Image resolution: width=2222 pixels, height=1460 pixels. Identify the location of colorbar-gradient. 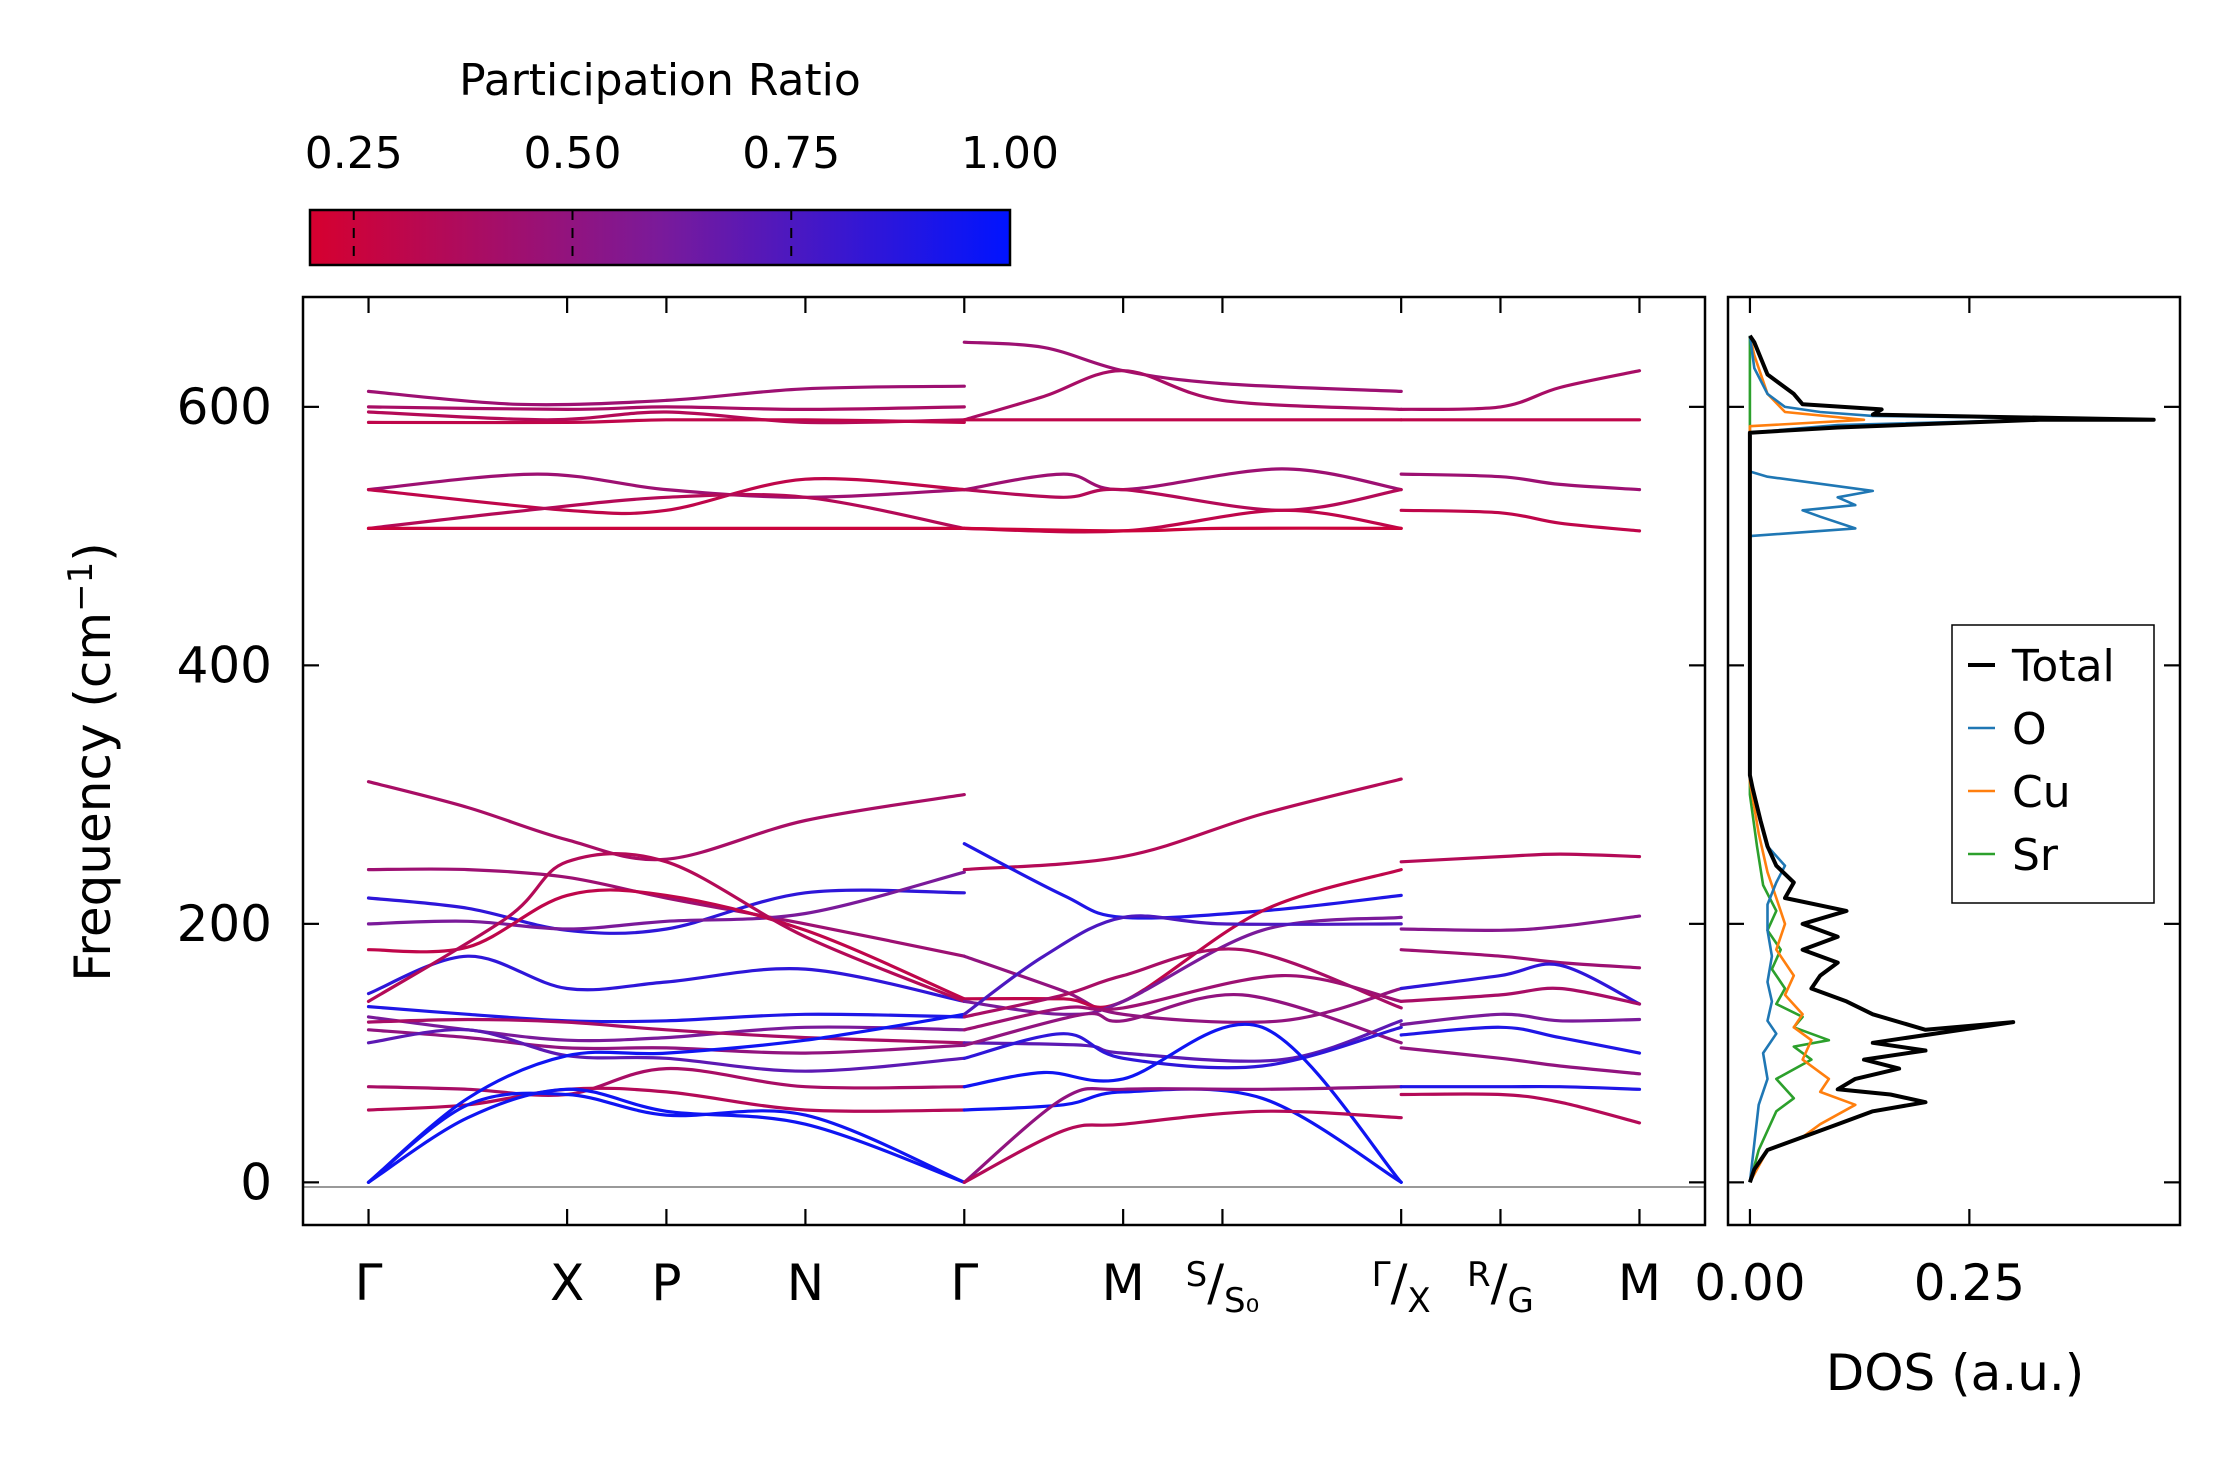
(660, 237).